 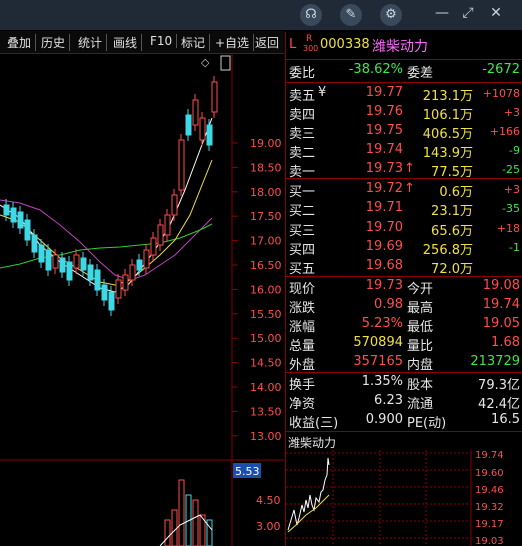 I want to click on f10-button: F10, so click(x=164, y=41).